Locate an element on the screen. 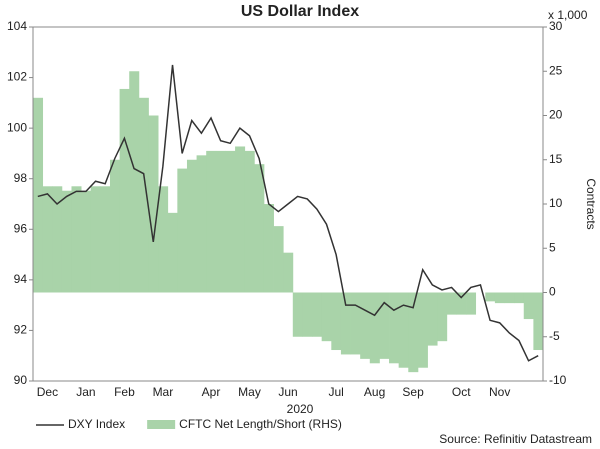  x-tick-label: May is located at coordinates (249, 392).